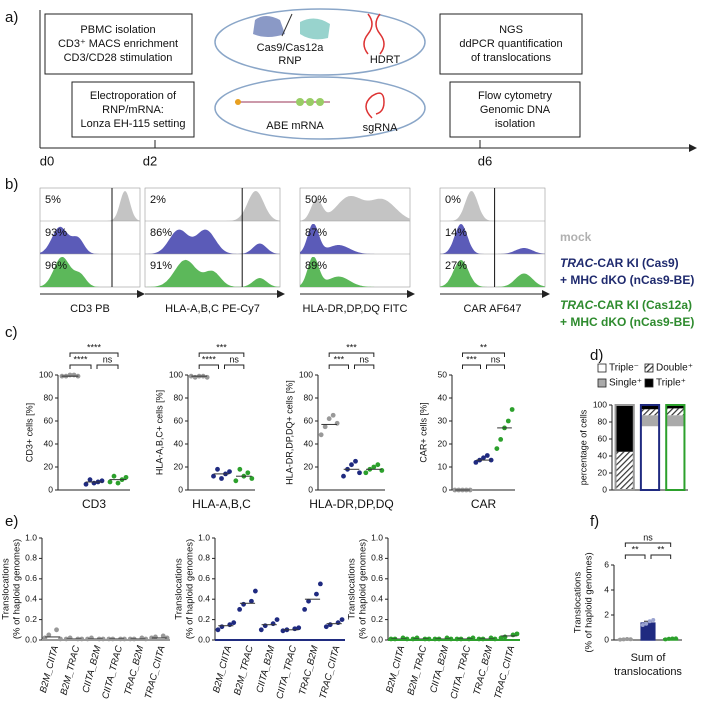 This screenshot has height=704, width=708. I want to click on box-text: PBMC isolation, so click(117, 30).